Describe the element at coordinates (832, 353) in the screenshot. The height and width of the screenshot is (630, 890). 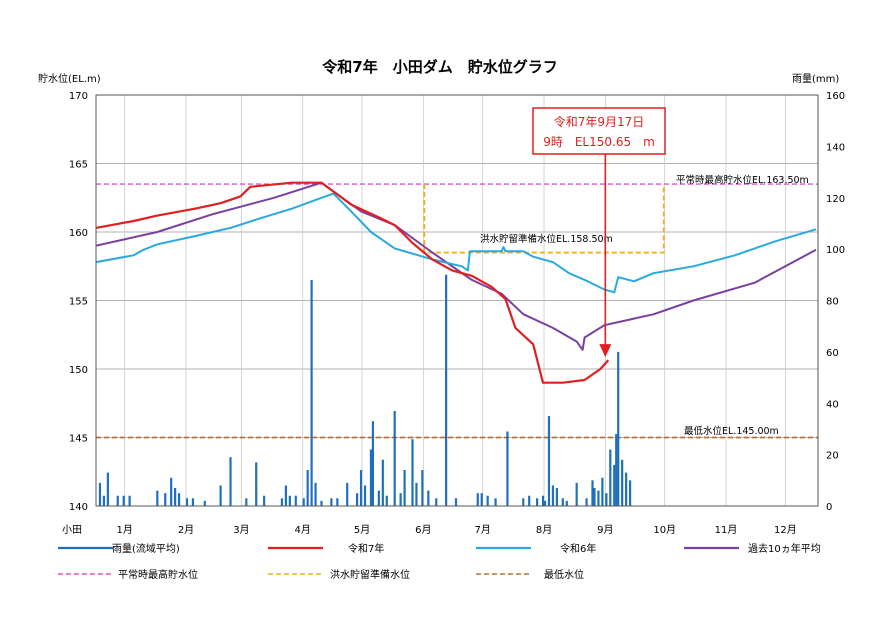
I see `right-tick-label: 60` at that location.